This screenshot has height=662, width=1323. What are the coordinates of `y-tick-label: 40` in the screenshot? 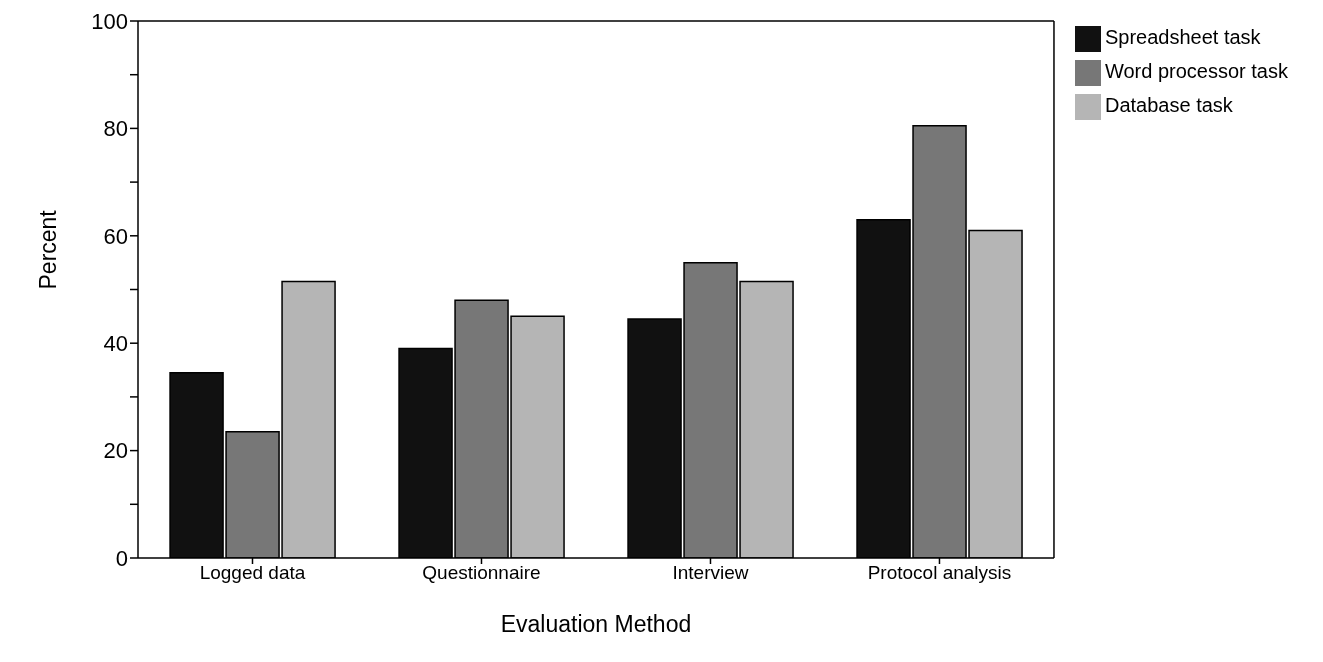 It's located at (115, 344).